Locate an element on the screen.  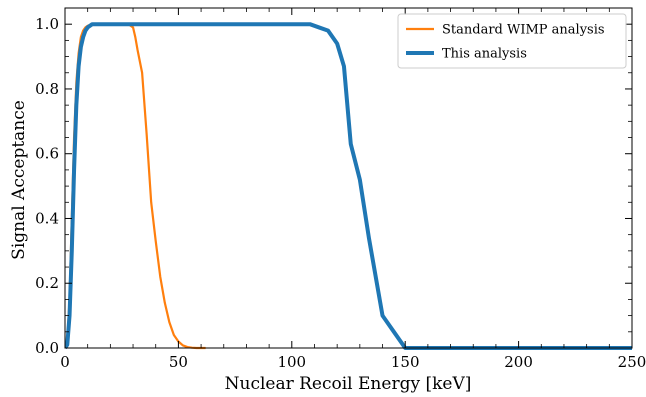
legend-label: Standard WIMP analysis is located at coordinates (523, 30).